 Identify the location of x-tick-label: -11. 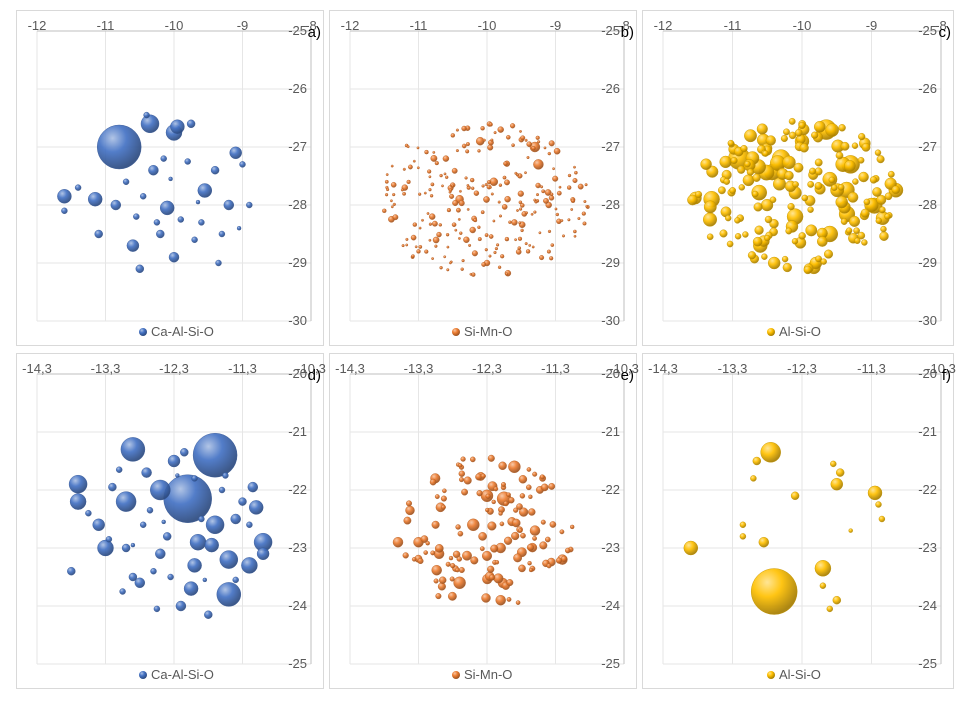
(106, 25).